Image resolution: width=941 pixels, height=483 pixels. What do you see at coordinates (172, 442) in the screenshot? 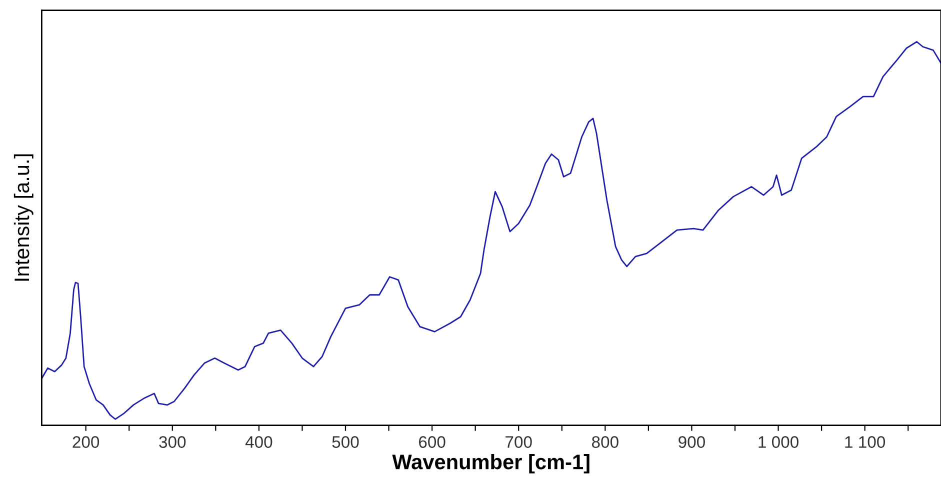
I see `x-tick-label: 300` at bounding box center [172, 442].